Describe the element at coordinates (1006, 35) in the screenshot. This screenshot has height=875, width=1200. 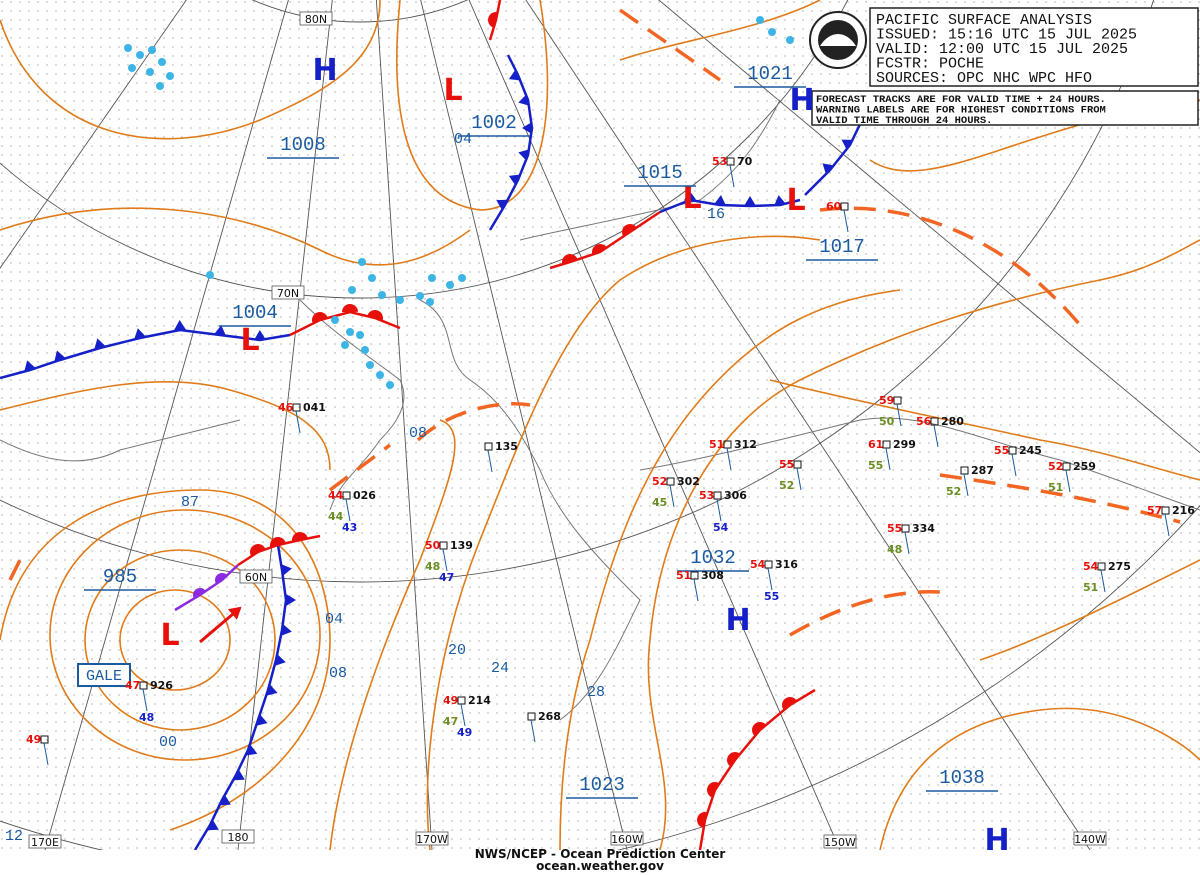
I see `header-line: ISSUED: 15:16 UTC 15 JUL 2025` at that location.